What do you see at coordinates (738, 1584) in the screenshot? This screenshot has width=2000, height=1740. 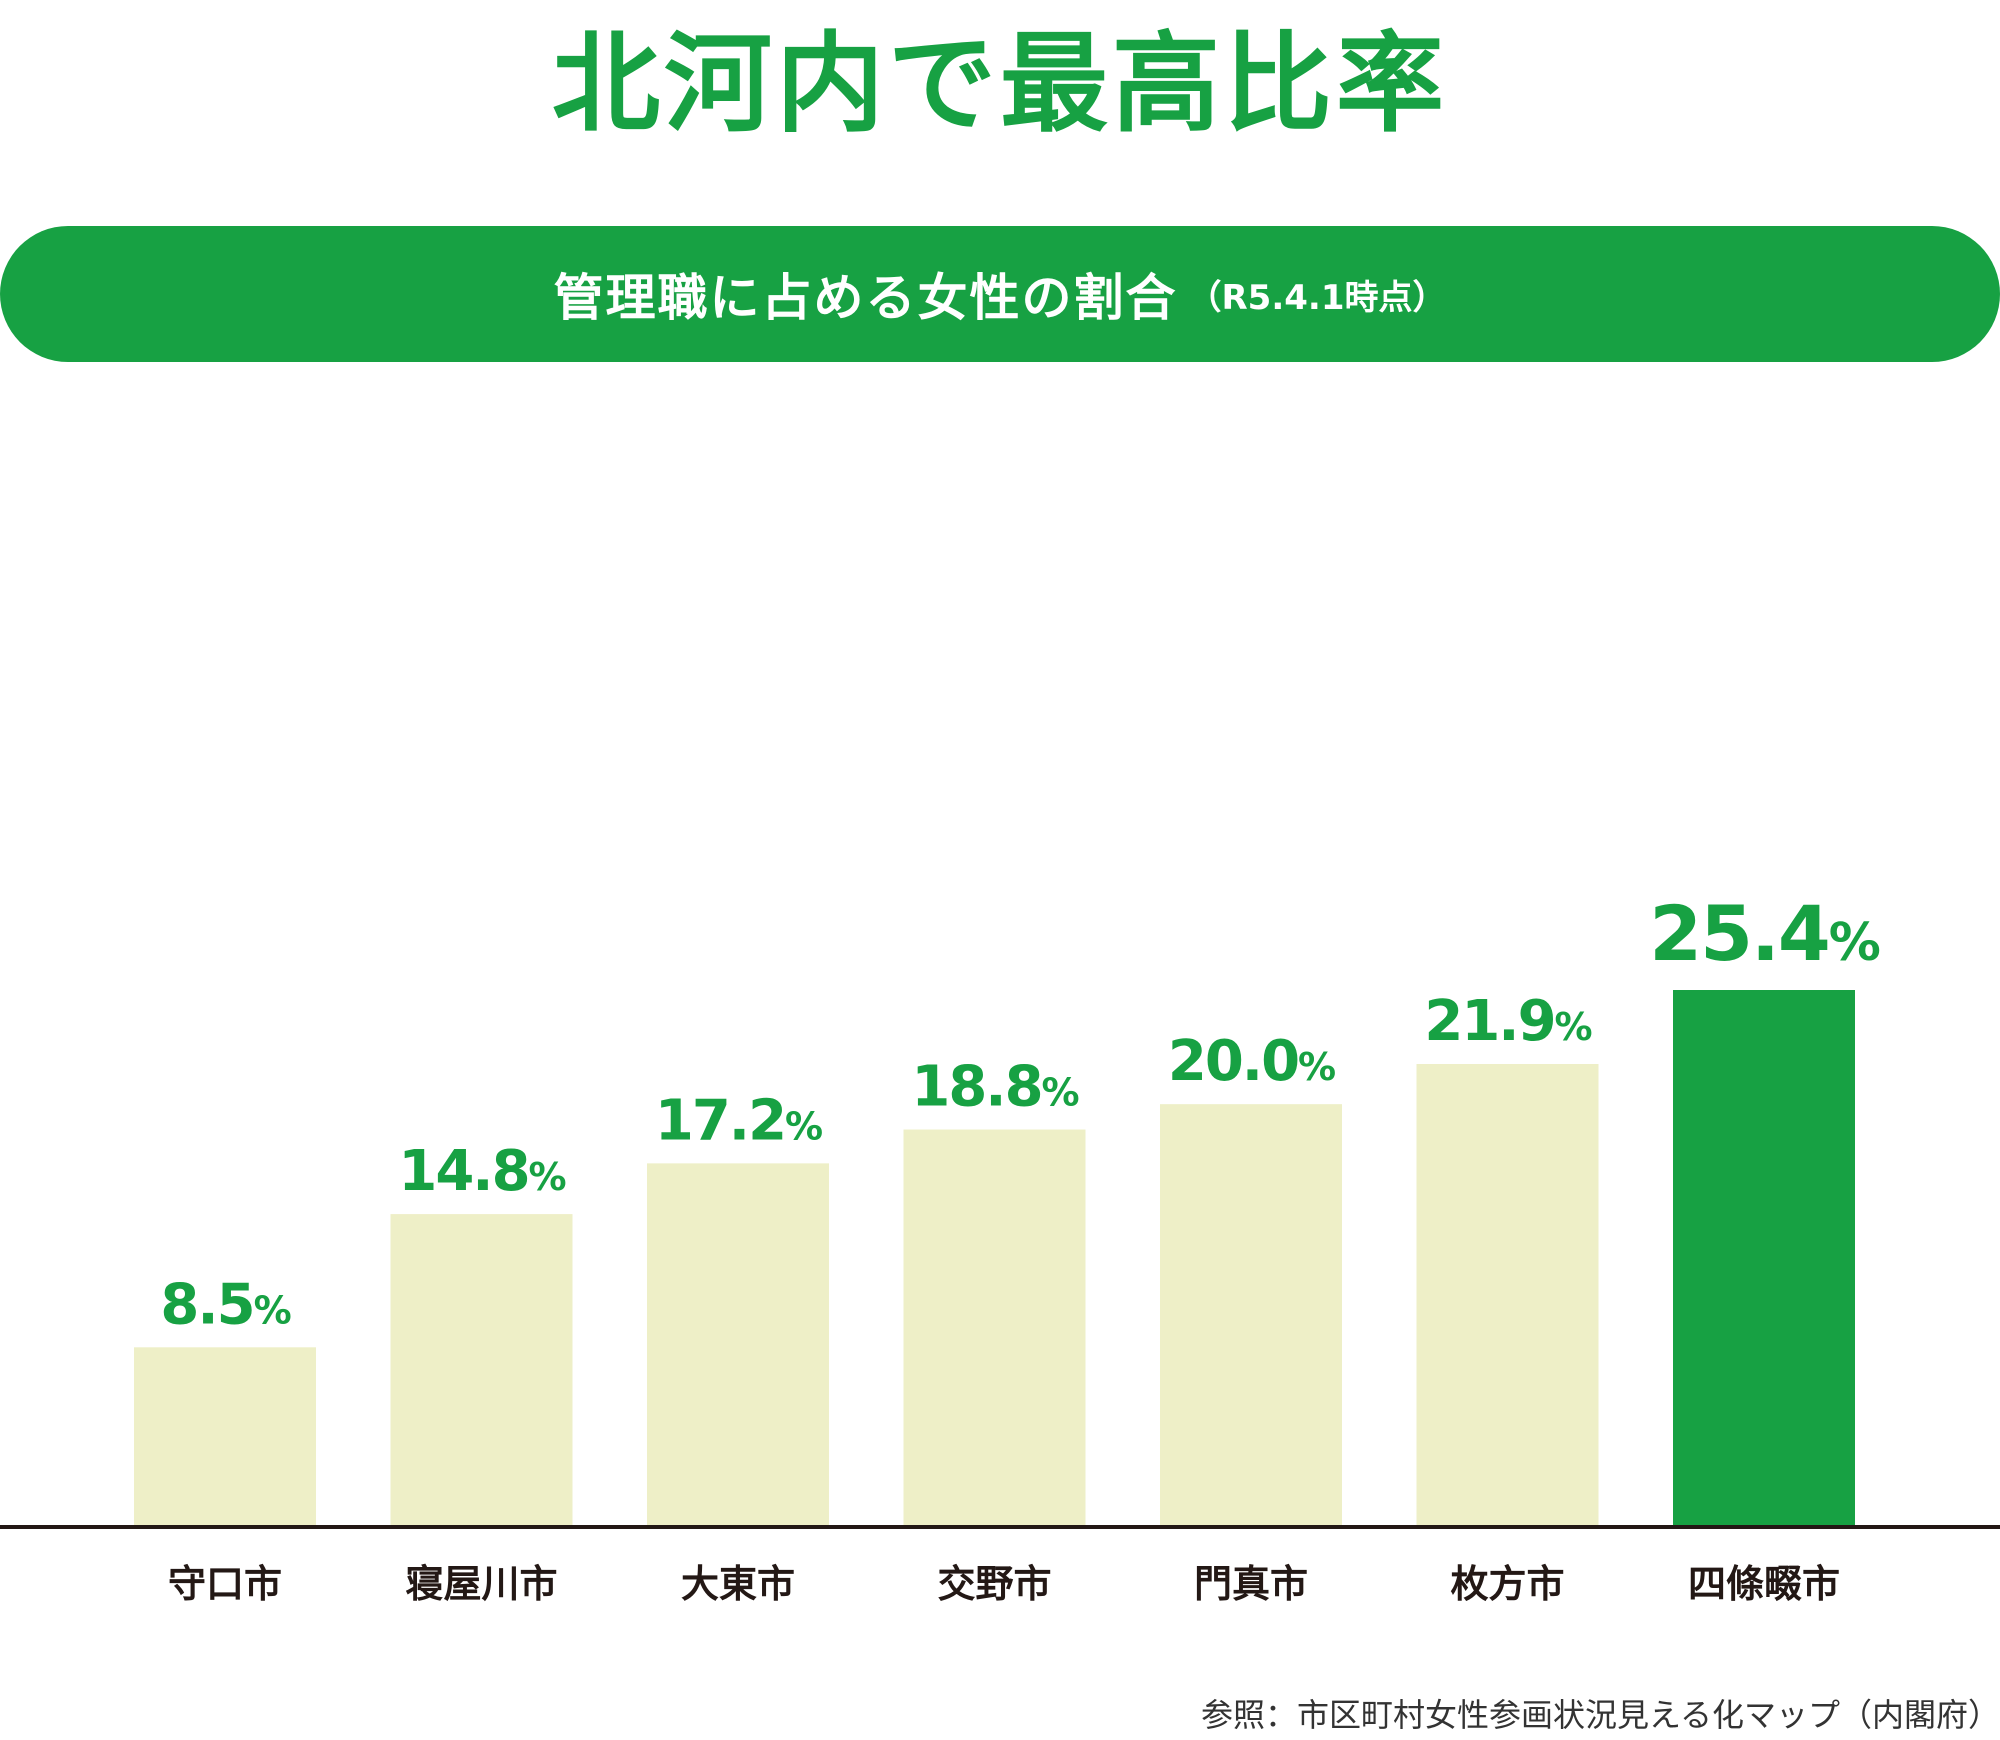 I see `category-label: 大東市` at bounding box center [738, 1584].